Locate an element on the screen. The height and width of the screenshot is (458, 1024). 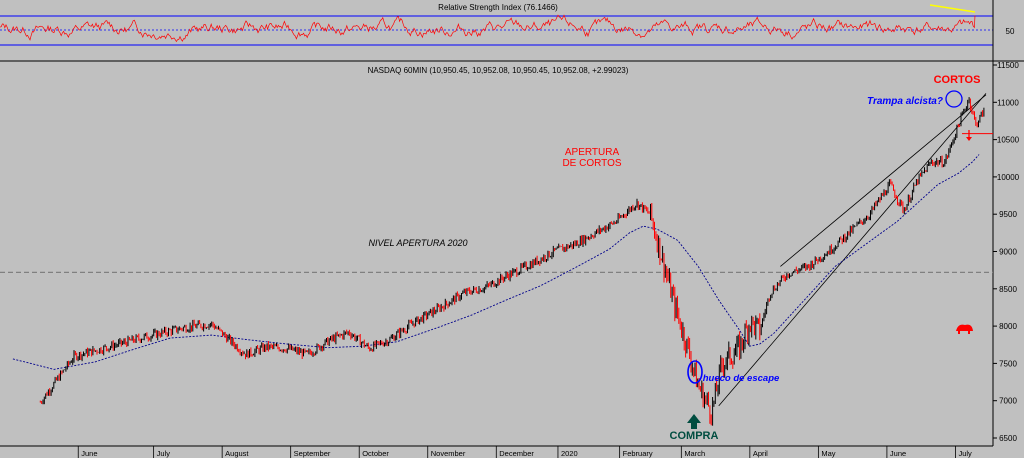
x-tick-label: April is located at coordinates (760, 453).